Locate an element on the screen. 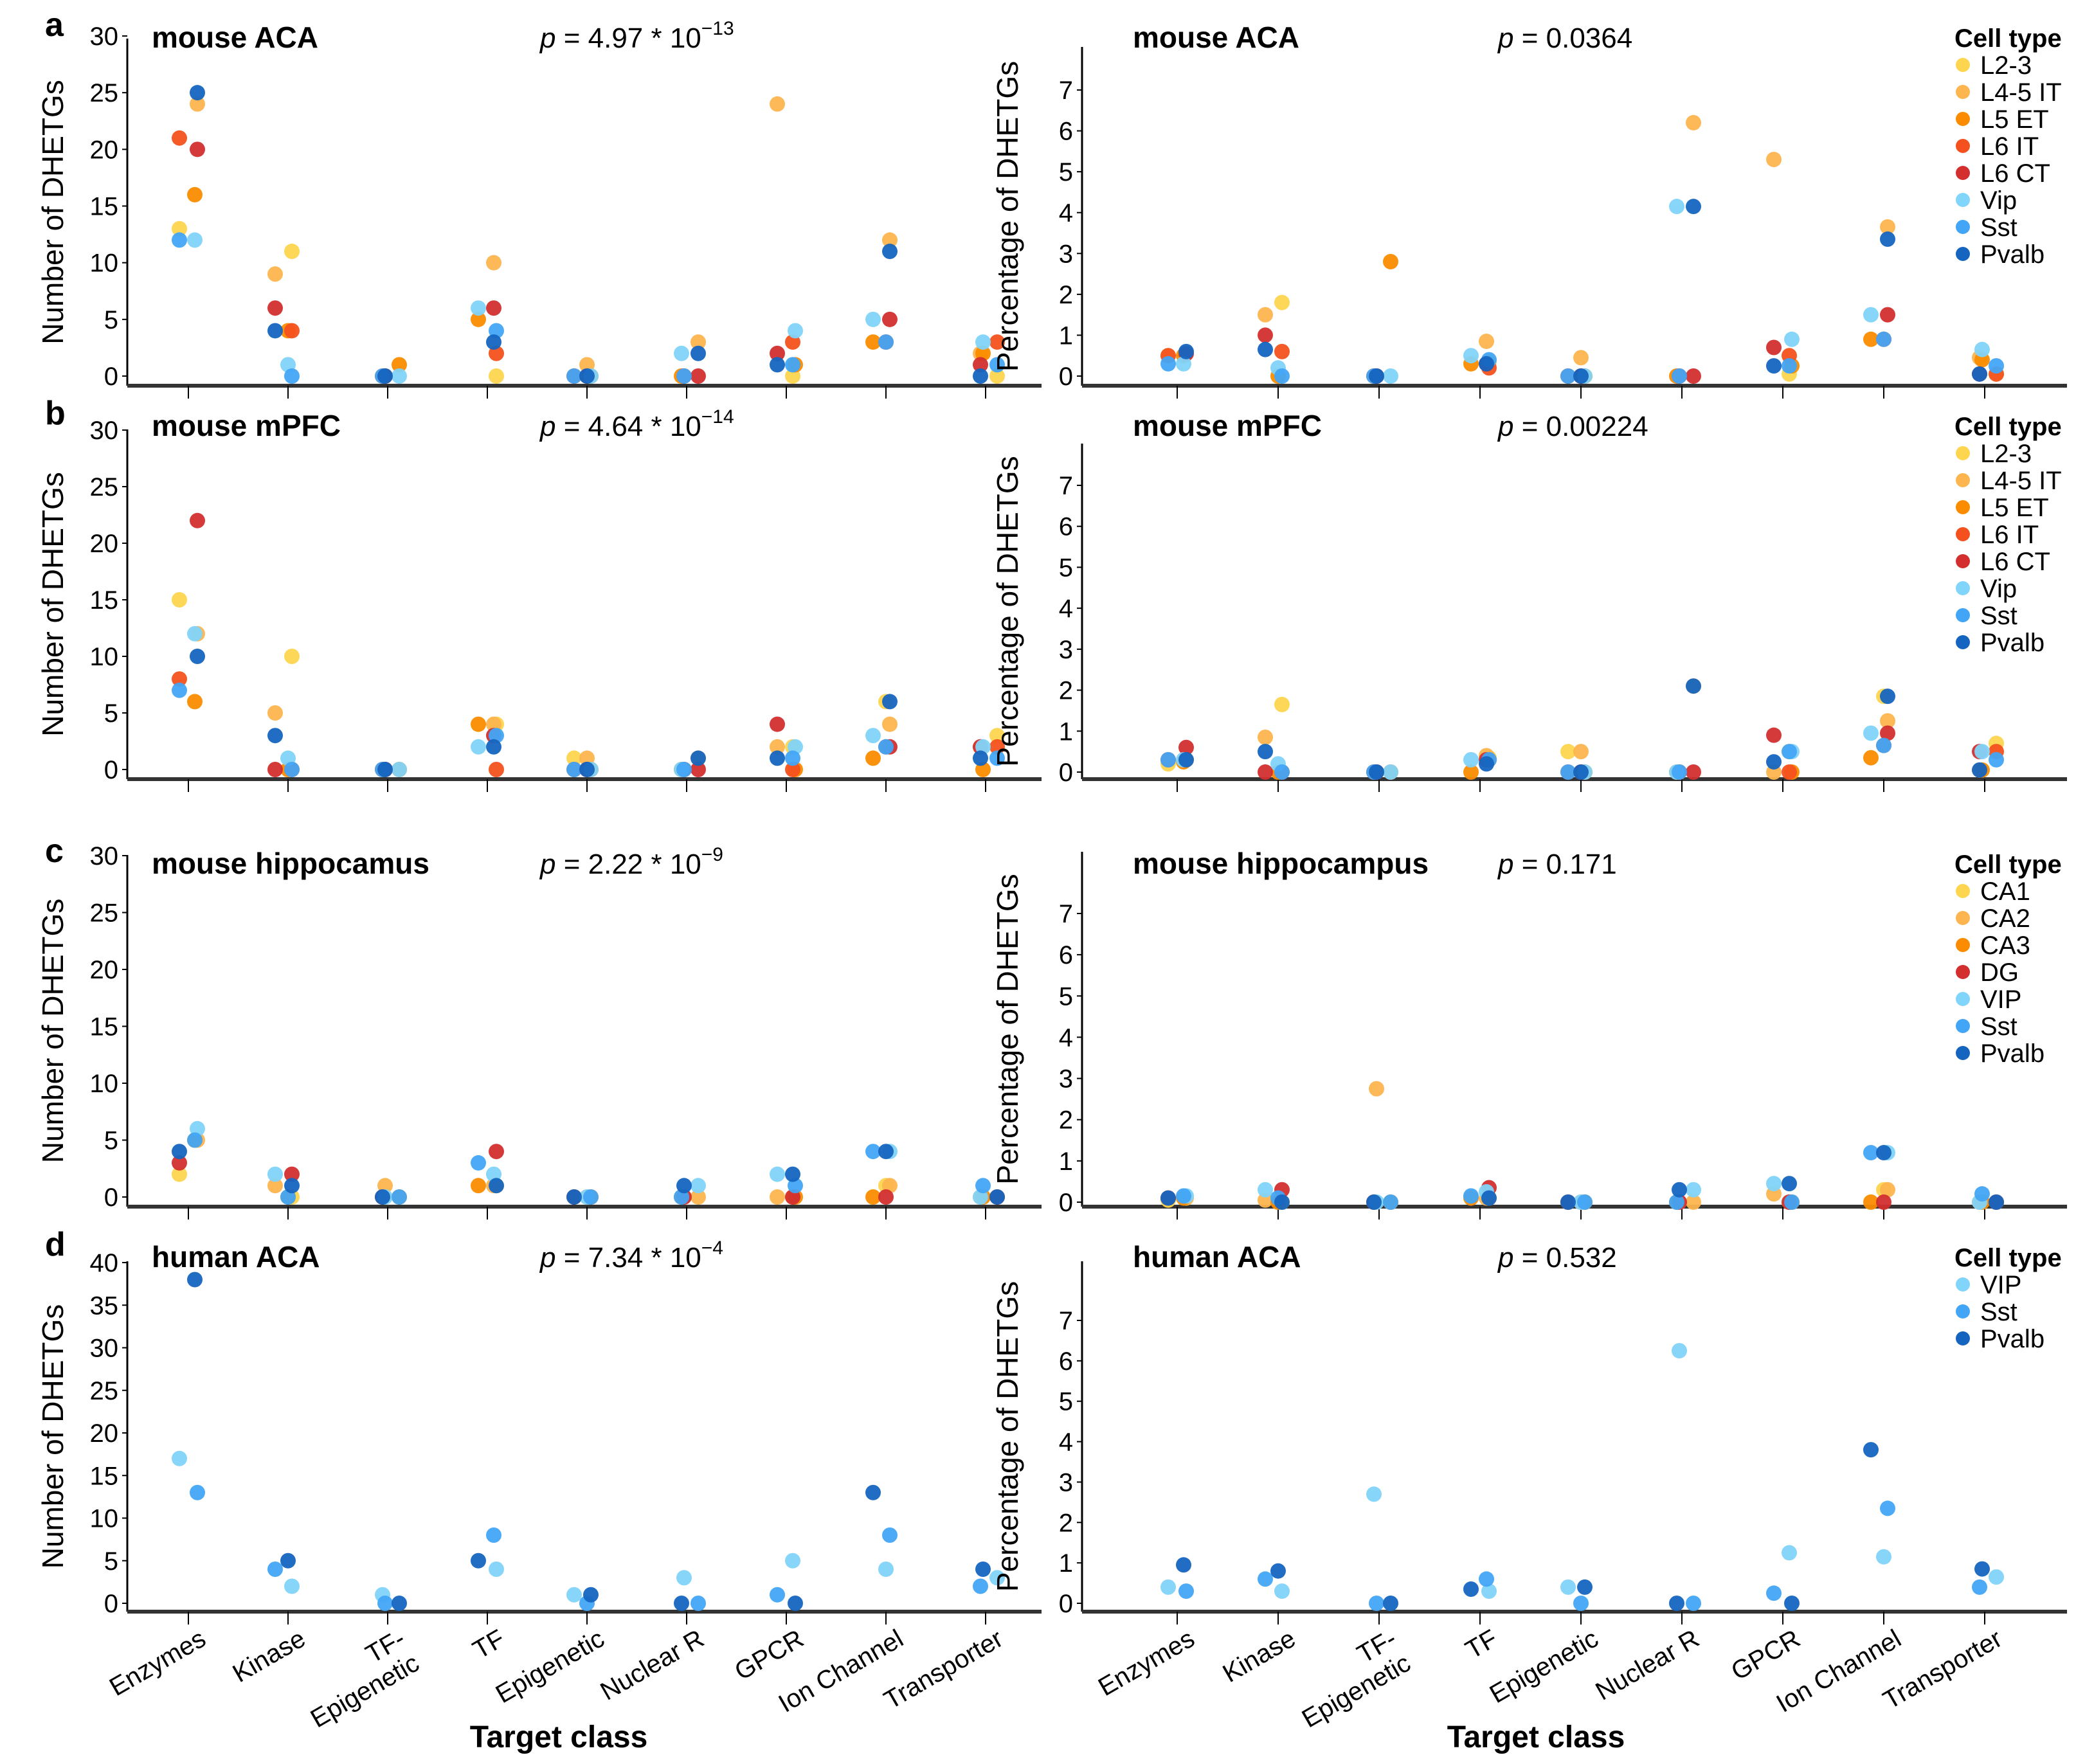  legend-marker-pvalb is located at coordinates (1963, 1053).